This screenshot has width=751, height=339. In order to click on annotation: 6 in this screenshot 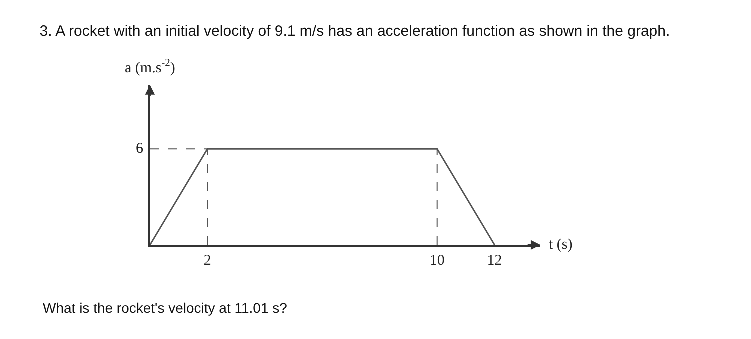, I will do `click(140, 149)`.